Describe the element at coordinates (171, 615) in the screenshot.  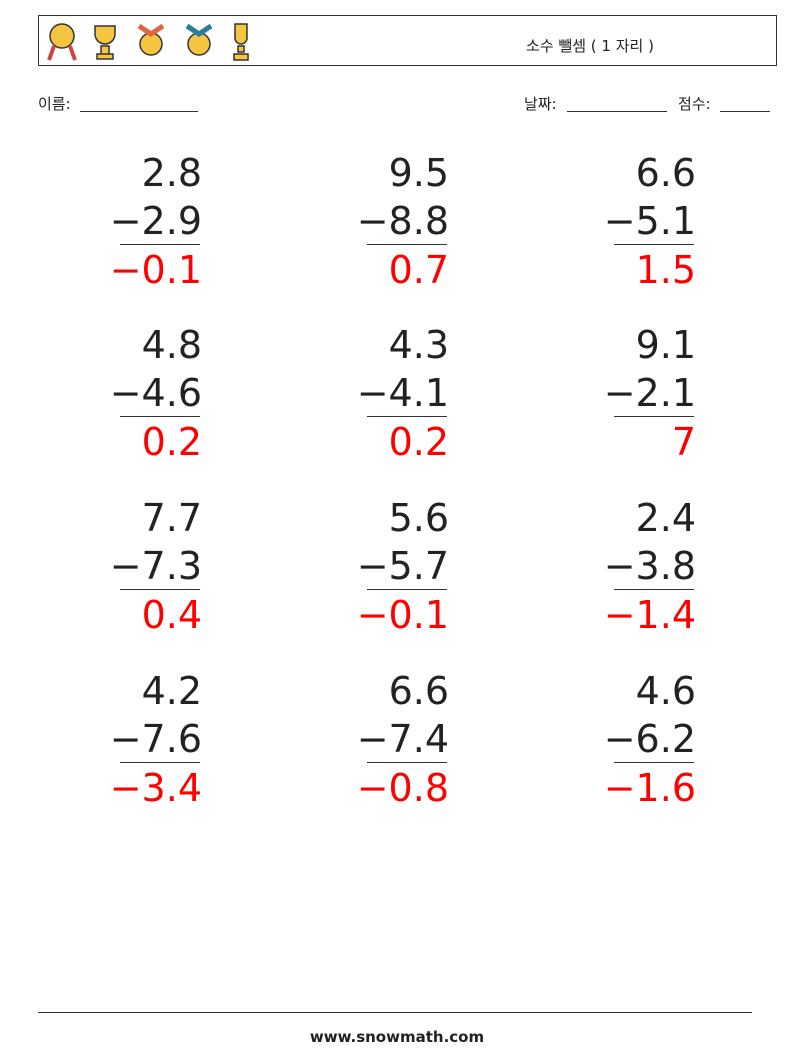
I see `answer: 0.4` at that location.